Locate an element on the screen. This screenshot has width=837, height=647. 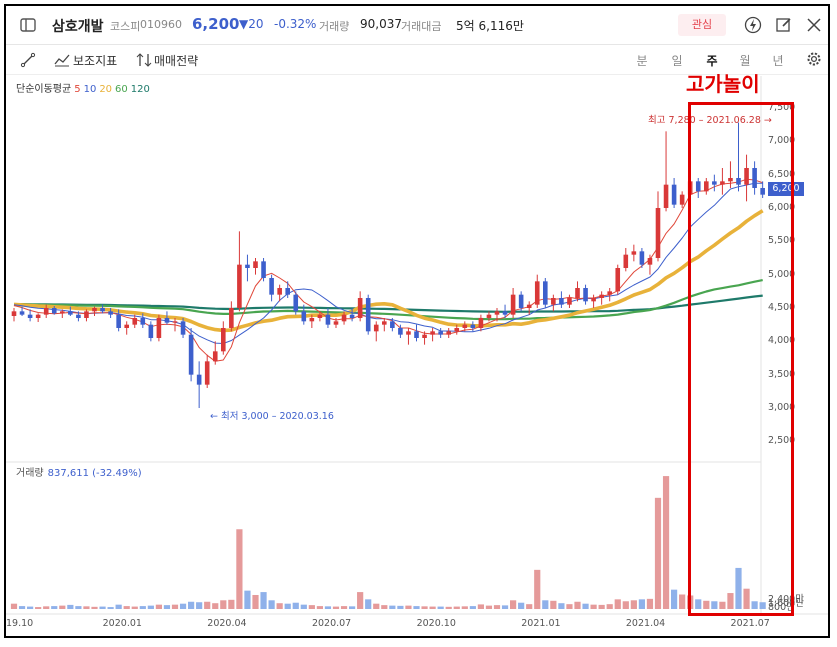
strategy-button: 매매전략 is located at coordinates (176, 61).